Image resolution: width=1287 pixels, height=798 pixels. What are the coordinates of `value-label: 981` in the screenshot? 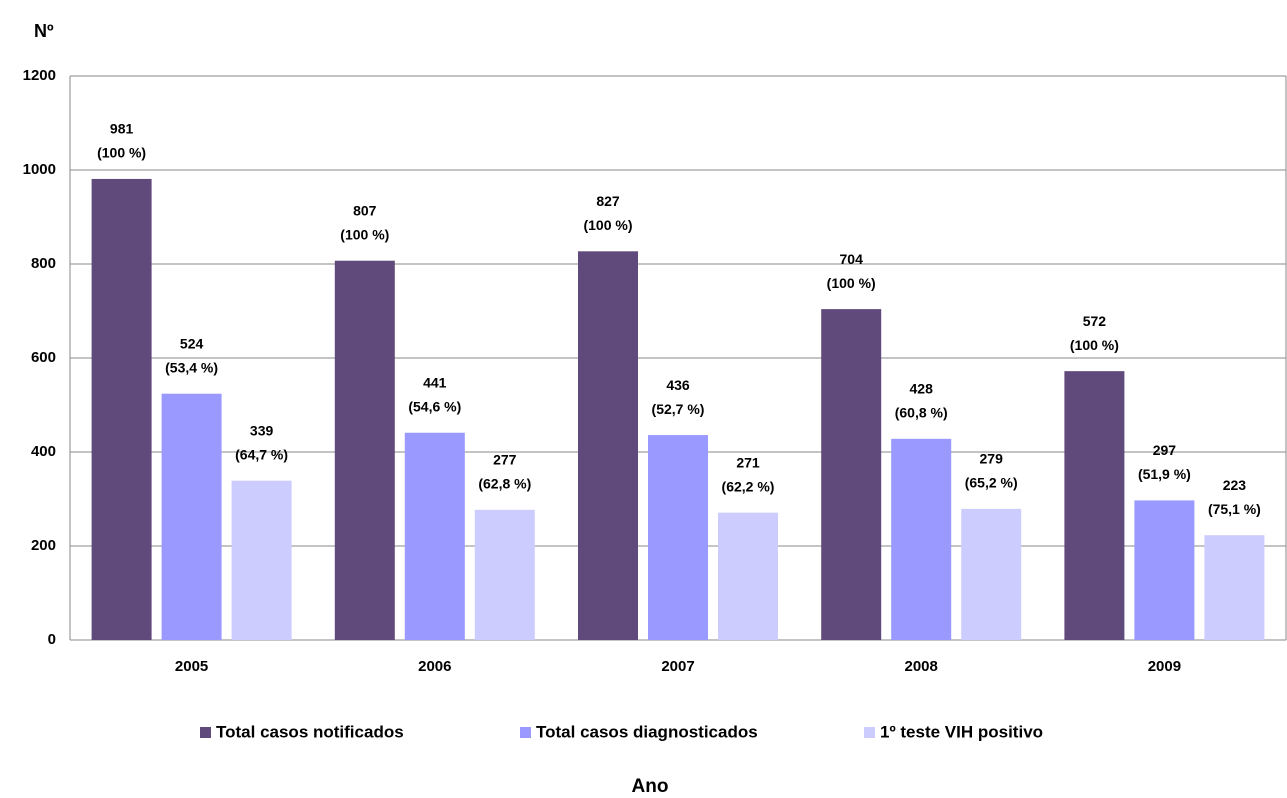 It's located at (122, 129).